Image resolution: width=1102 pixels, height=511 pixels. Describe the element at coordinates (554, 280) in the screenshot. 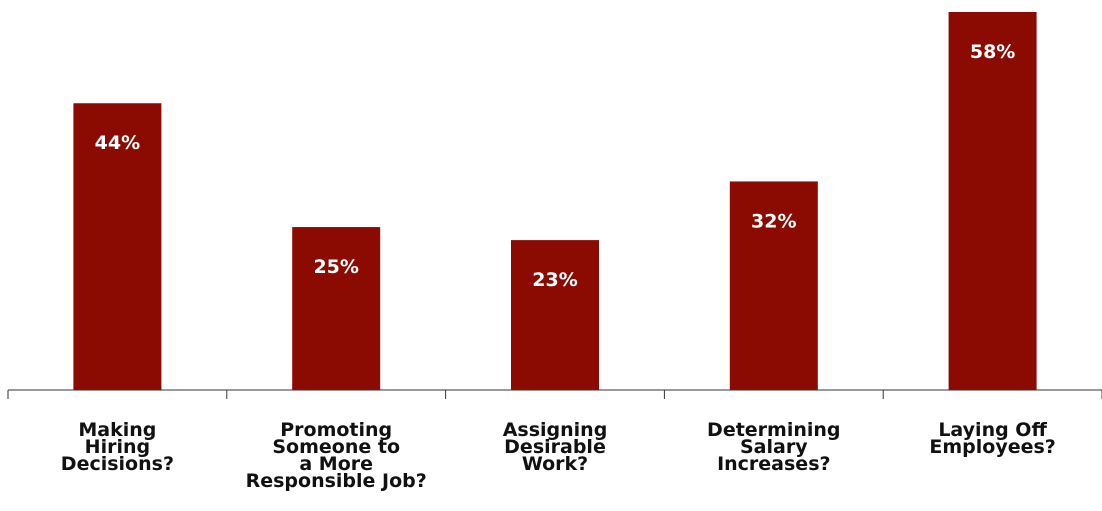

I see `data-label-3: 23%` at that location.